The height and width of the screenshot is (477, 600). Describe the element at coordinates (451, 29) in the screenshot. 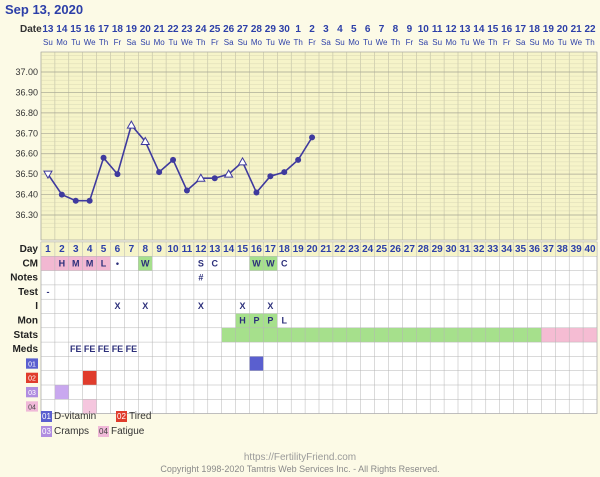

I see `date-tick: 12` at that location.